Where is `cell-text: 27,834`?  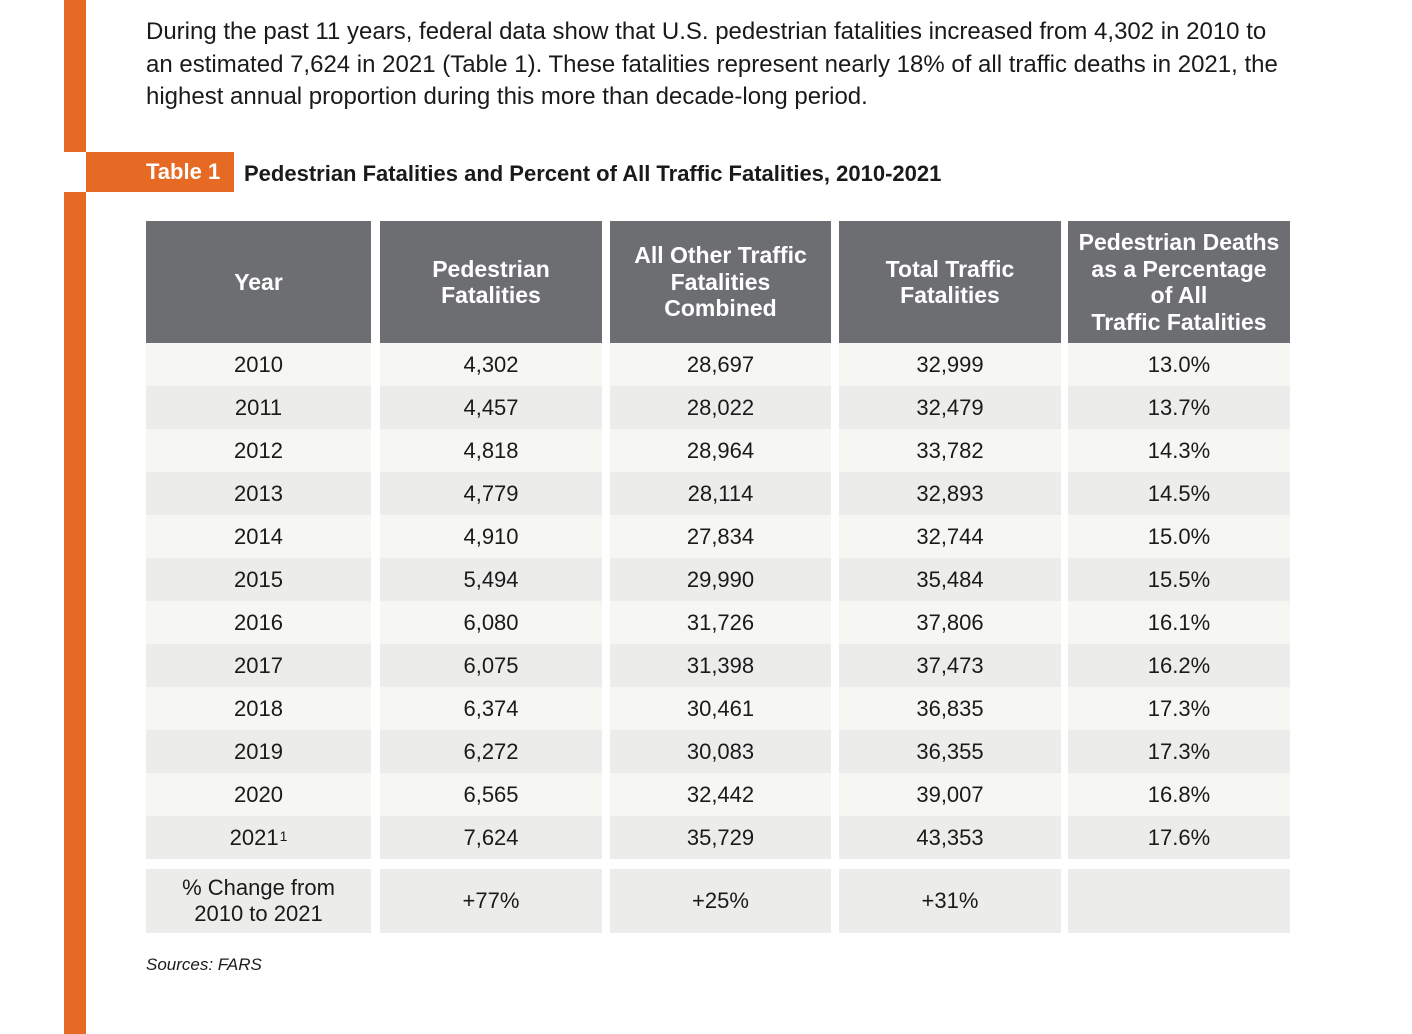 cell-text: 27,834 is located at coordinates (720, 536).